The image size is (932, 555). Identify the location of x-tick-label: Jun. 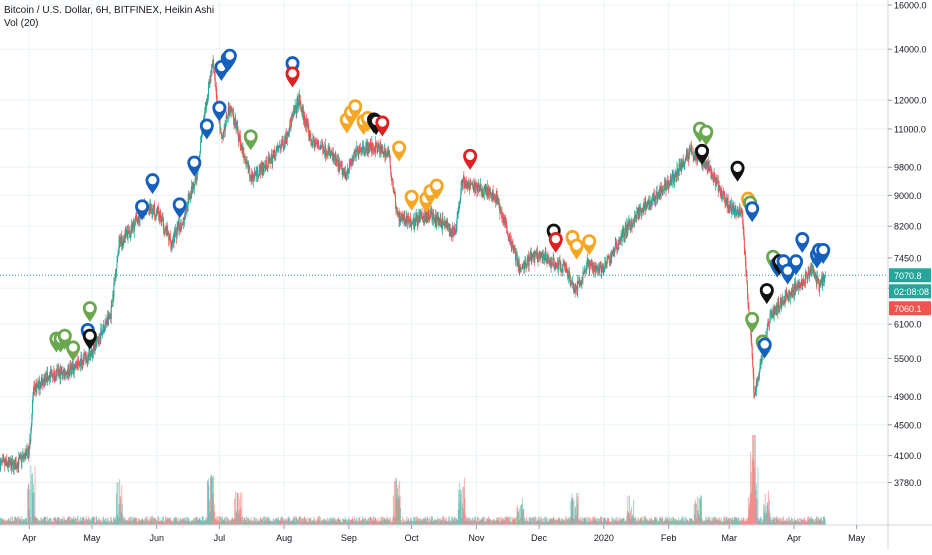
(156, 538).